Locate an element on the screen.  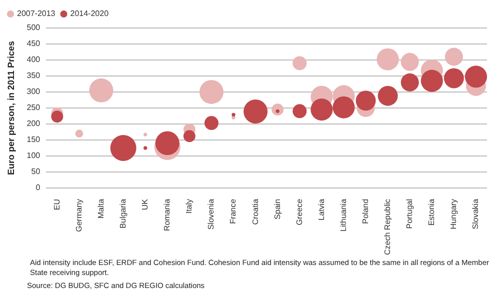
x-tick-label: Poland is located at coordinates (365, 211).